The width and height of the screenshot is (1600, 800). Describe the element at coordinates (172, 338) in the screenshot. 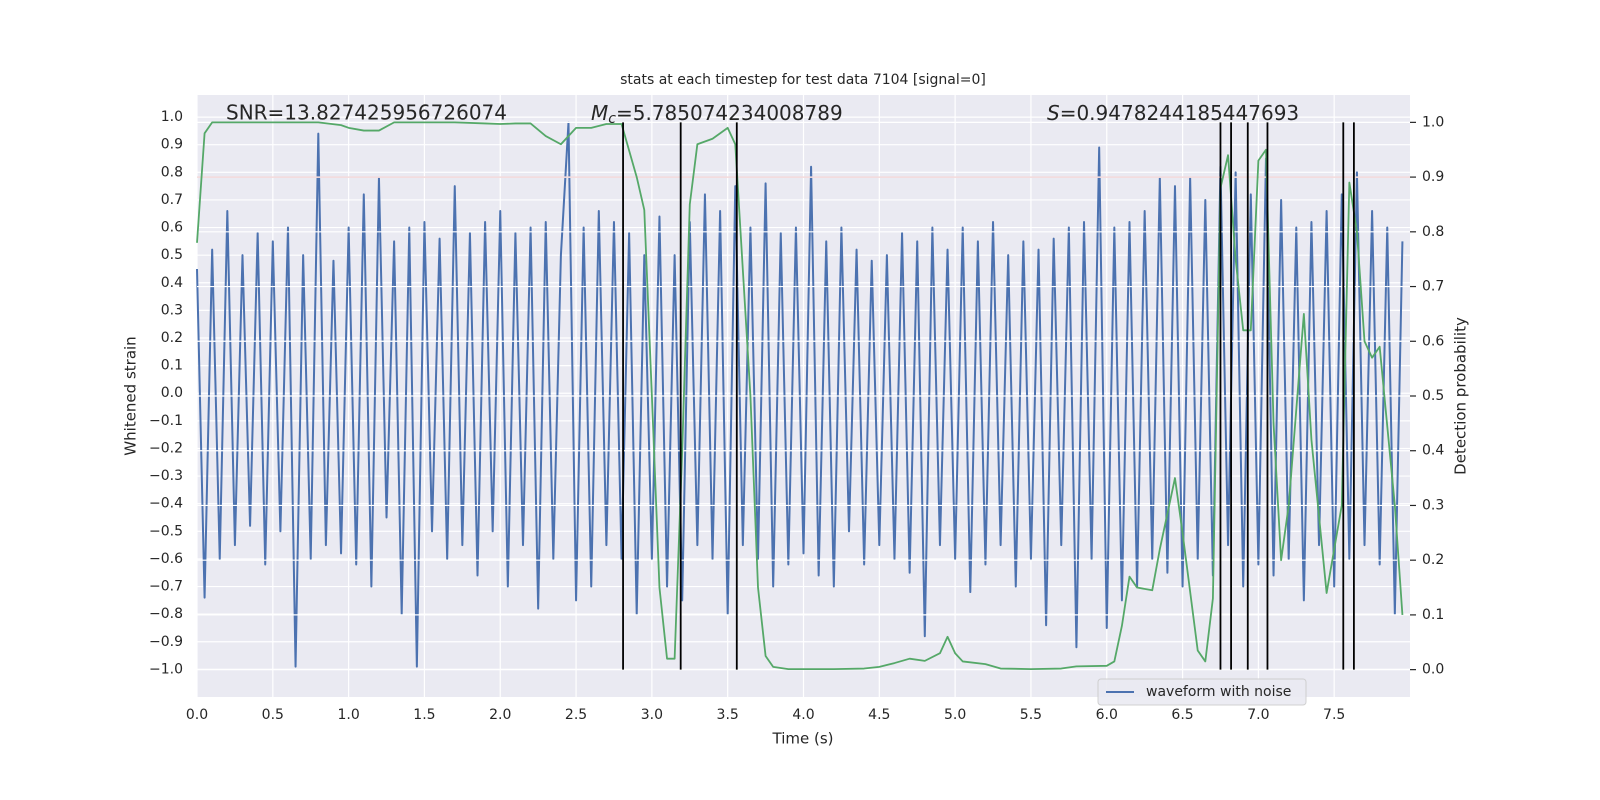

I see `y-tick-label: 0.2` at that location.